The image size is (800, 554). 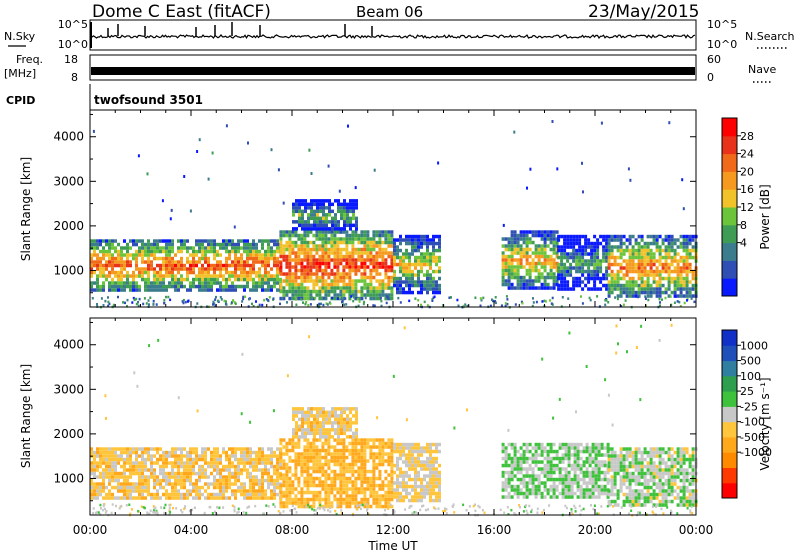 What do you see at coordinates (710, 77) in the screenshot?
I see `nave-tick-bottom: 0` at bounding box center [710, 77].